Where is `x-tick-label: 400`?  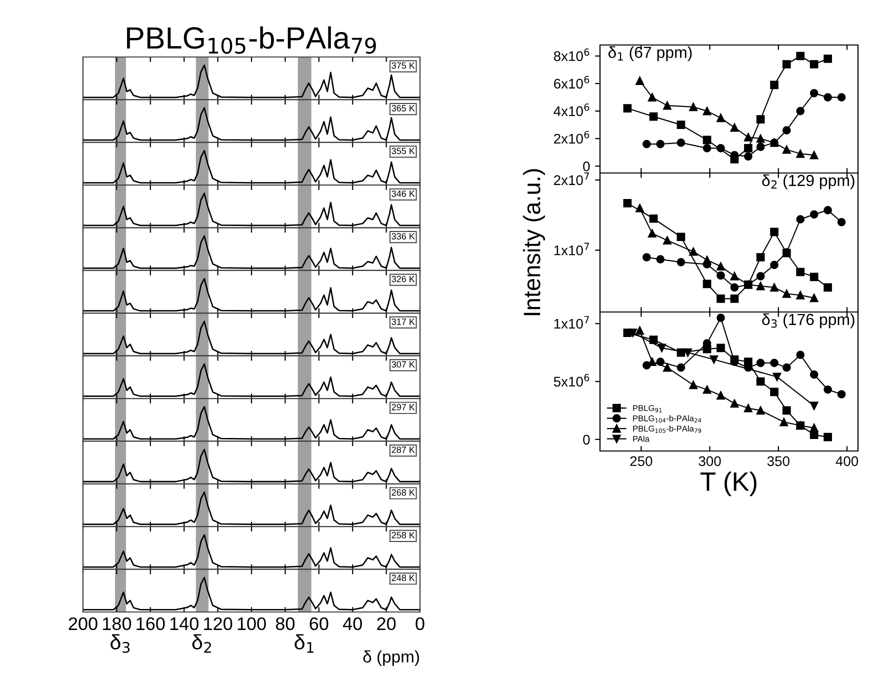 x-tick-label: 400 is located at coordinates (847, 461).